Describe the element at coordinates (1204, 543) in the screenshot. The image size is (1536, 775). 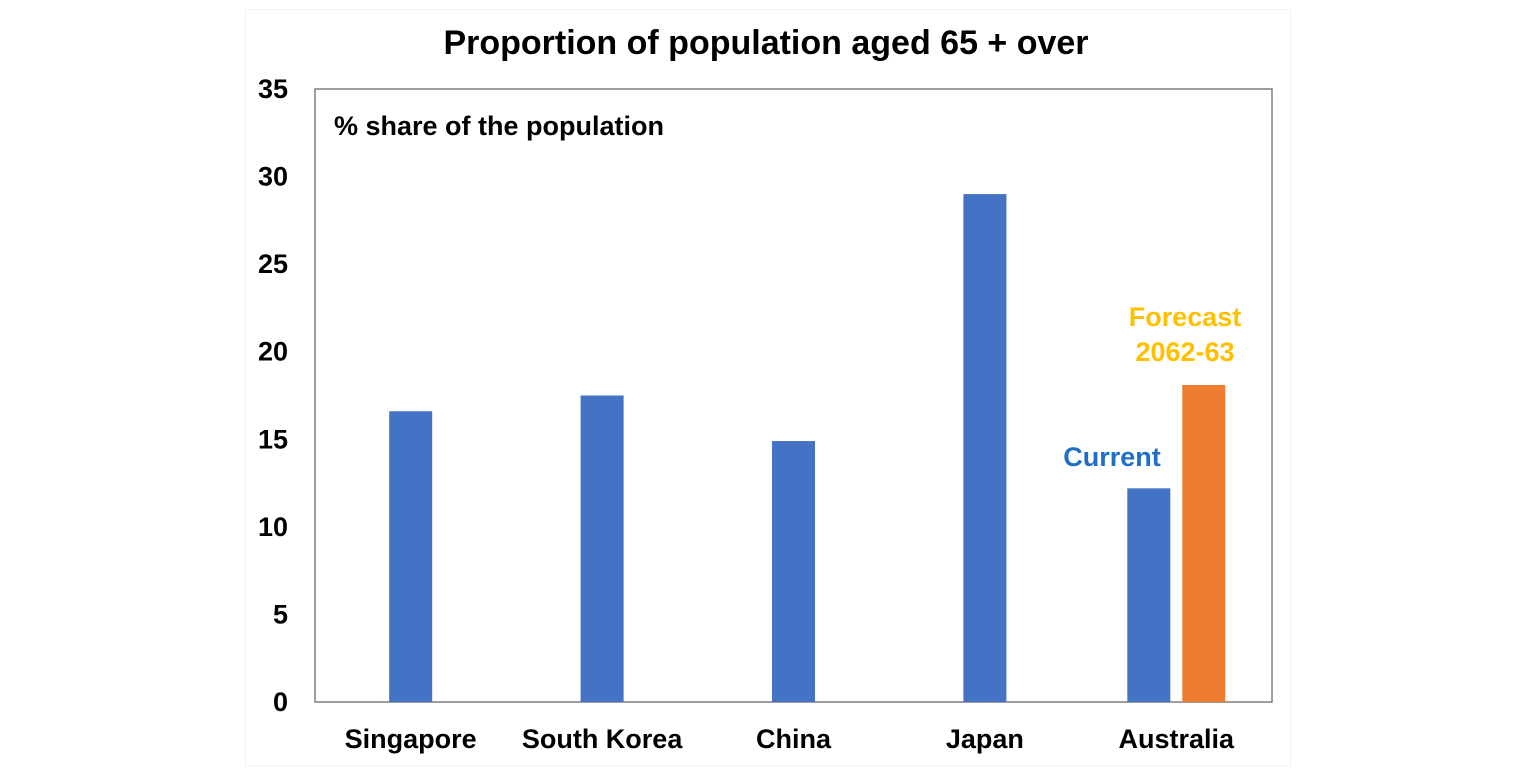
I see `bar-australia-forecast` at that location.